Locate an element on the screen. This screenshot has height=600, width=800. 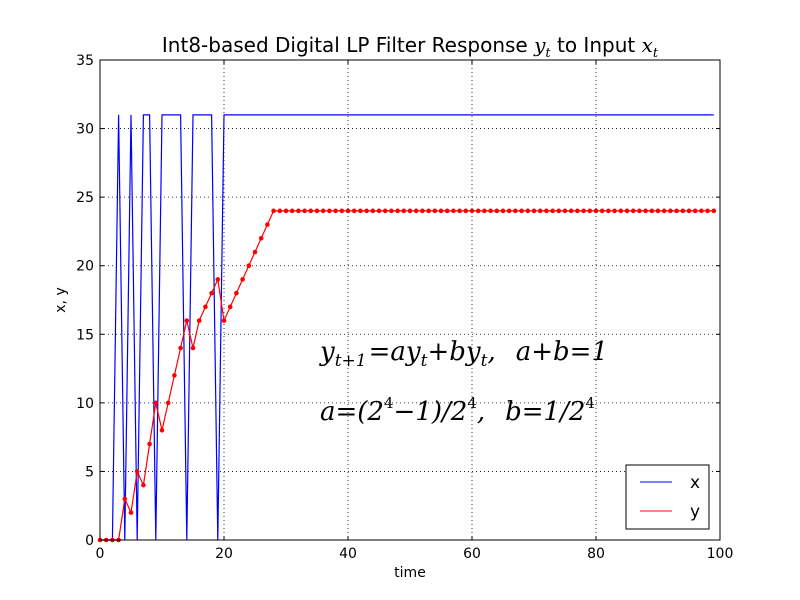
x-tick-label: 80 is located at coordinates (596, 554).